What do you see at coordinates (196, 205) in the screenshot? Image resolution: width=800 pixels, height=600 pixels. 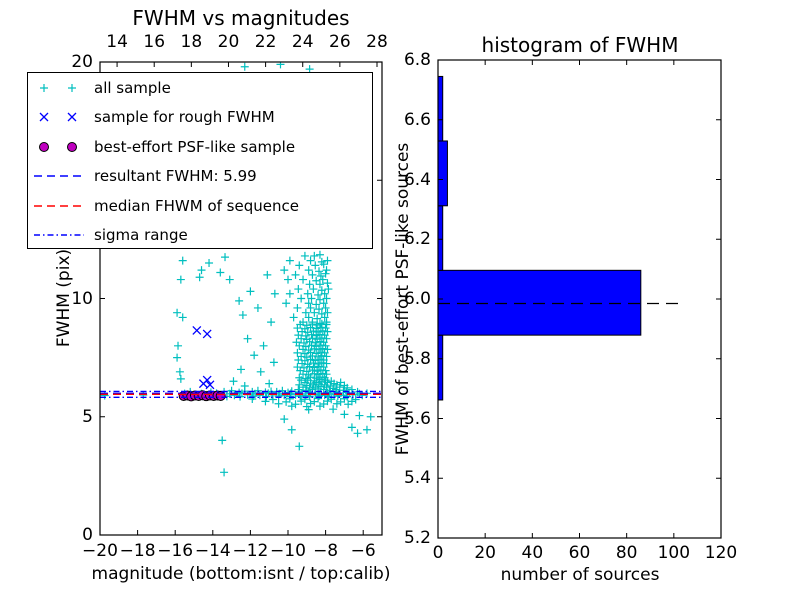 I see `legend-label: median FHWM of sequence` at bounding box center [196, 205].